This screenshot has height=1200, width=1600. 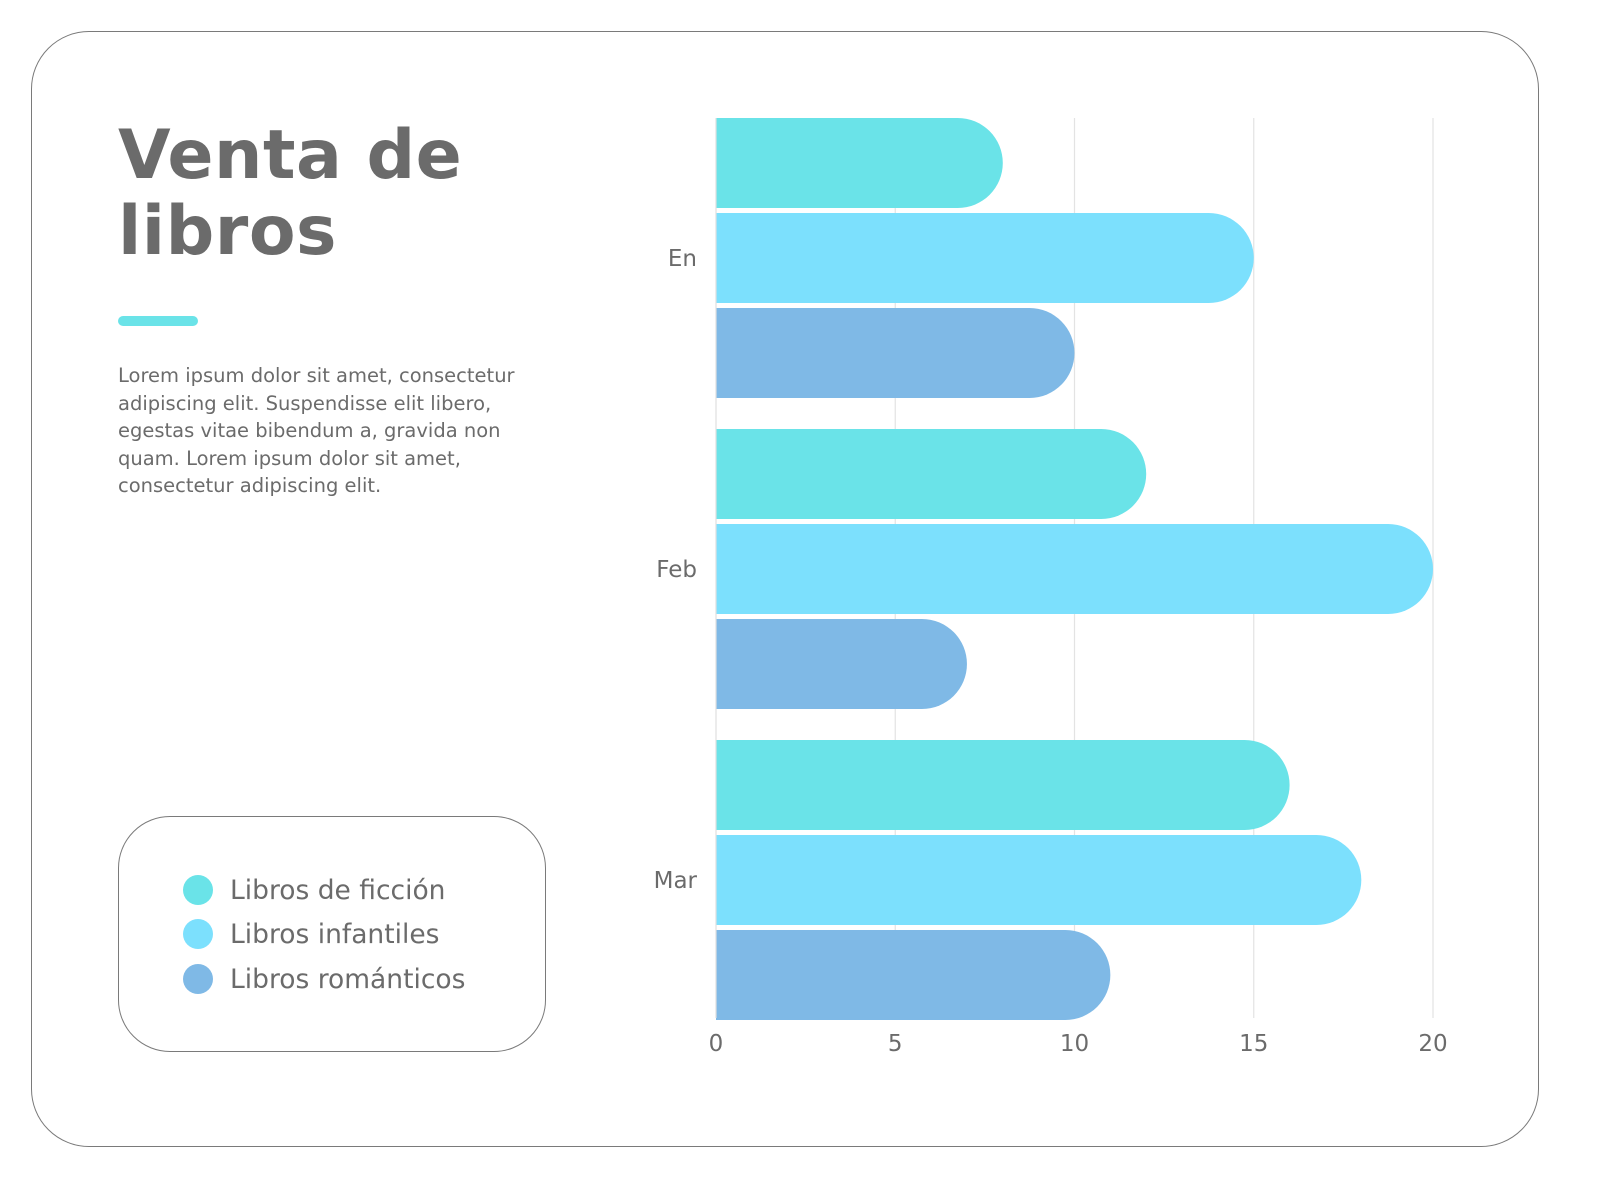 I want to click on x-tick-label-15: 15, so click(x=1253, y=1044).